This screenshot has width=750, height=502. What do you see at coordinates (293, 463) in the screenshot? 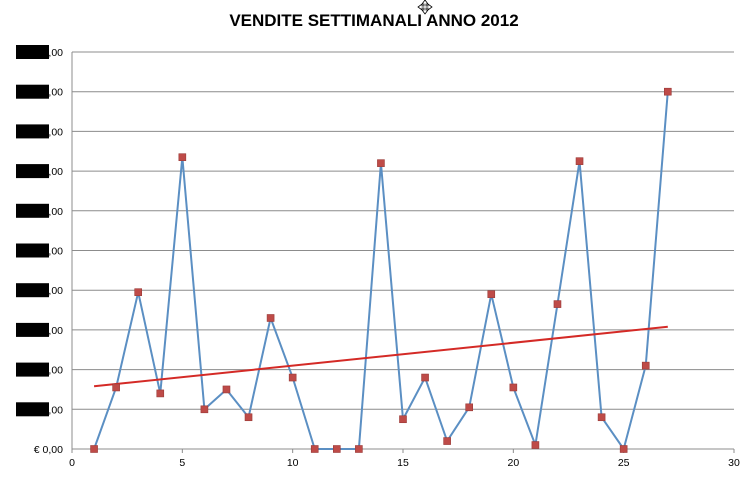
I see `x-tick-label: 10` at bounding box center [293, 463].